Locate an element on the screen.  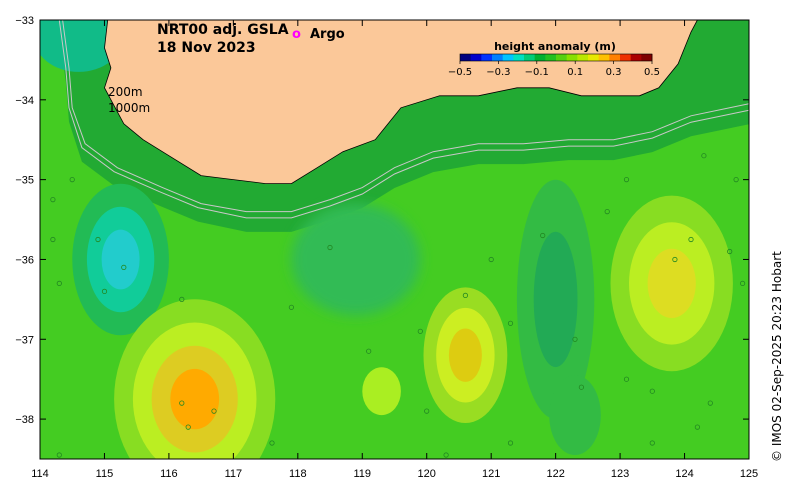
x-tick-label: 125 is located at coordinates (749, 474).